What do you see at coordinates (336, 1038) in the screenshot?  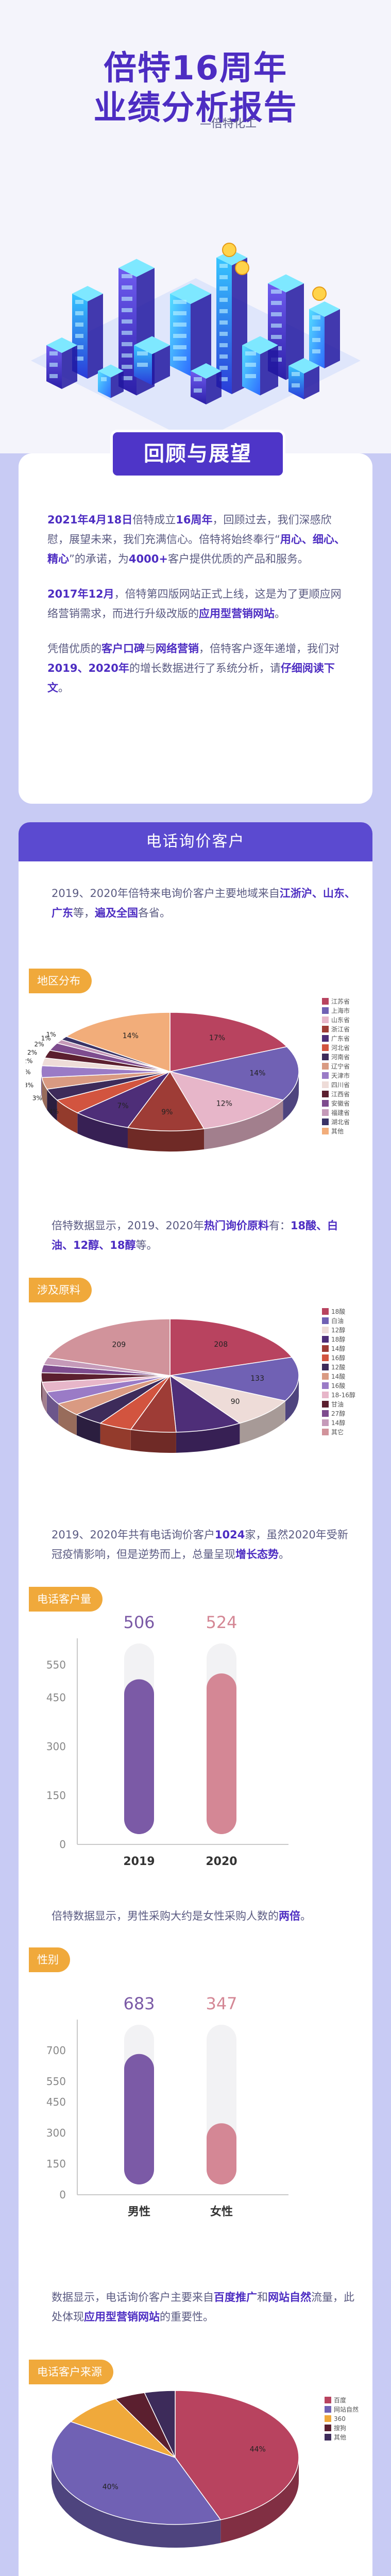 I see `legend-item: 广东省` at bounding box center [336, 1038].